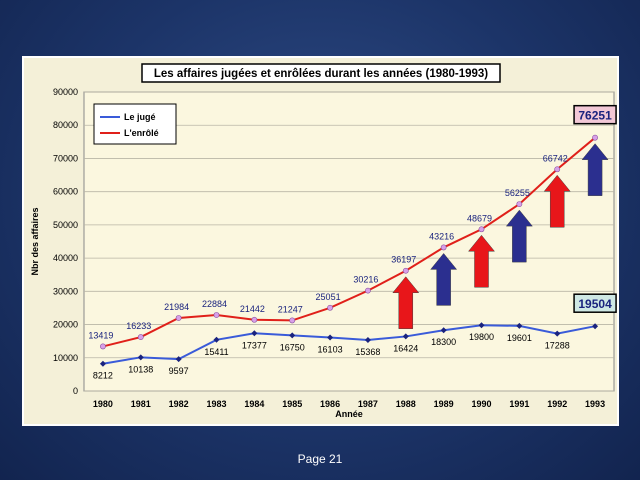  Describe the element at coordinates (595, 404) in the screenshot. I see `x-tick-label: 1993` at that location.